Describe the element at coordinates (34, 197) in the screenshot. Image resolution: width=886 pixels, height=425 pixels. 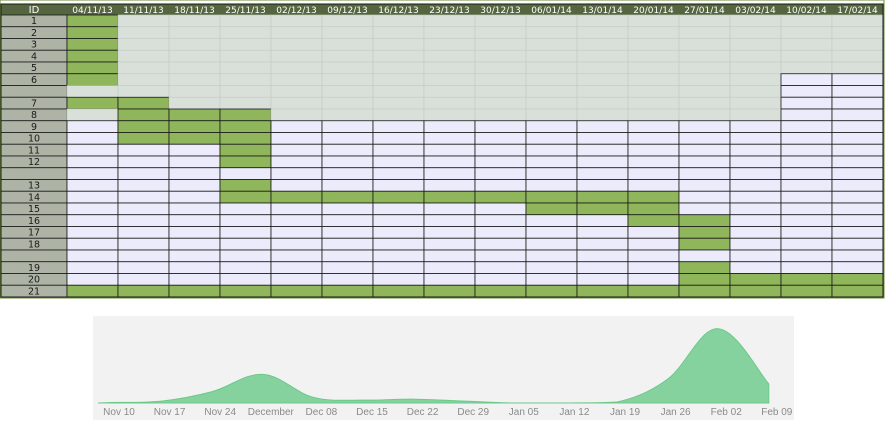
I see `gantt-row-id: 14` at that location.